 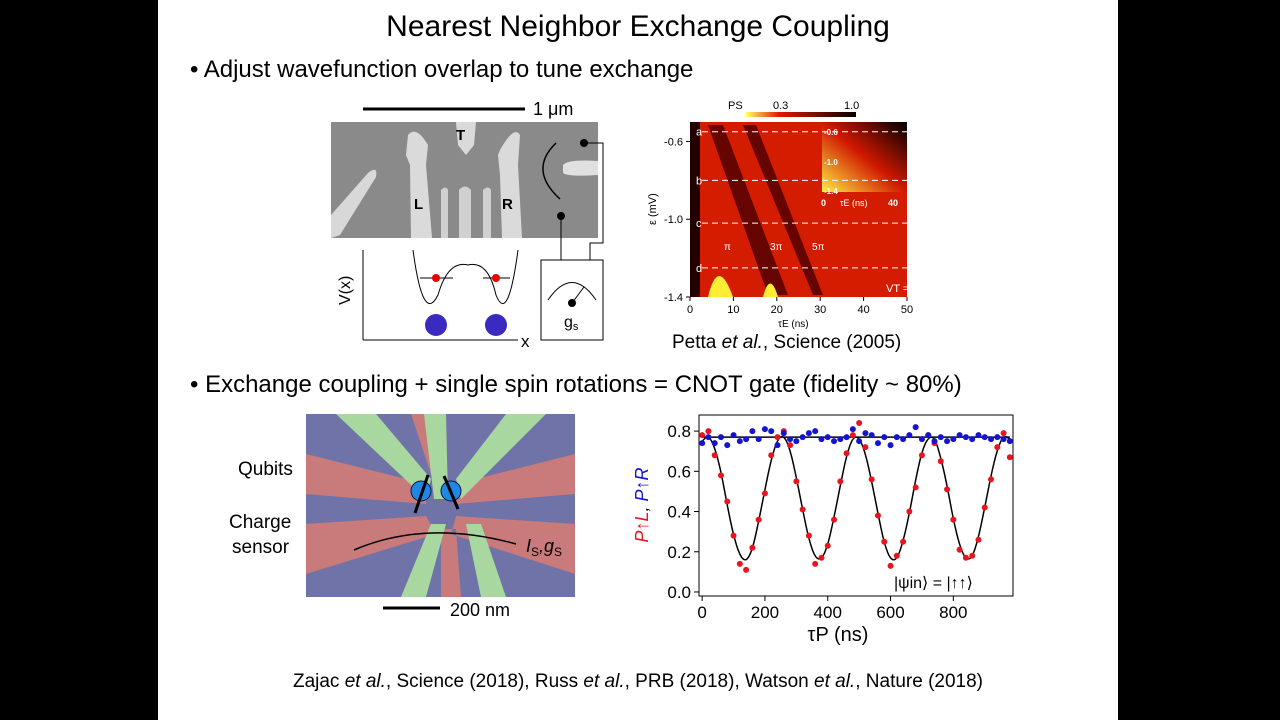 I want to click on x-axis-label: τP (ns), so click(x=838, y=635).